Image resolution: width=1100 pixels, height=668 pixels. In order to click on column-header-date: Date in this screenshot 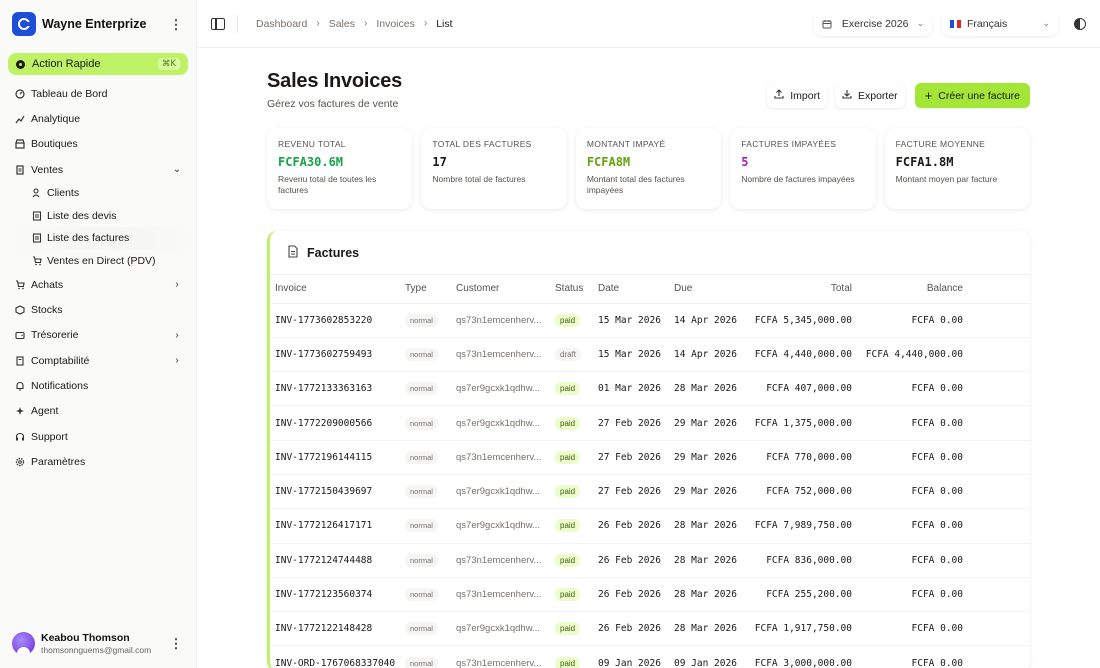, I will do `click(636, 289)`.